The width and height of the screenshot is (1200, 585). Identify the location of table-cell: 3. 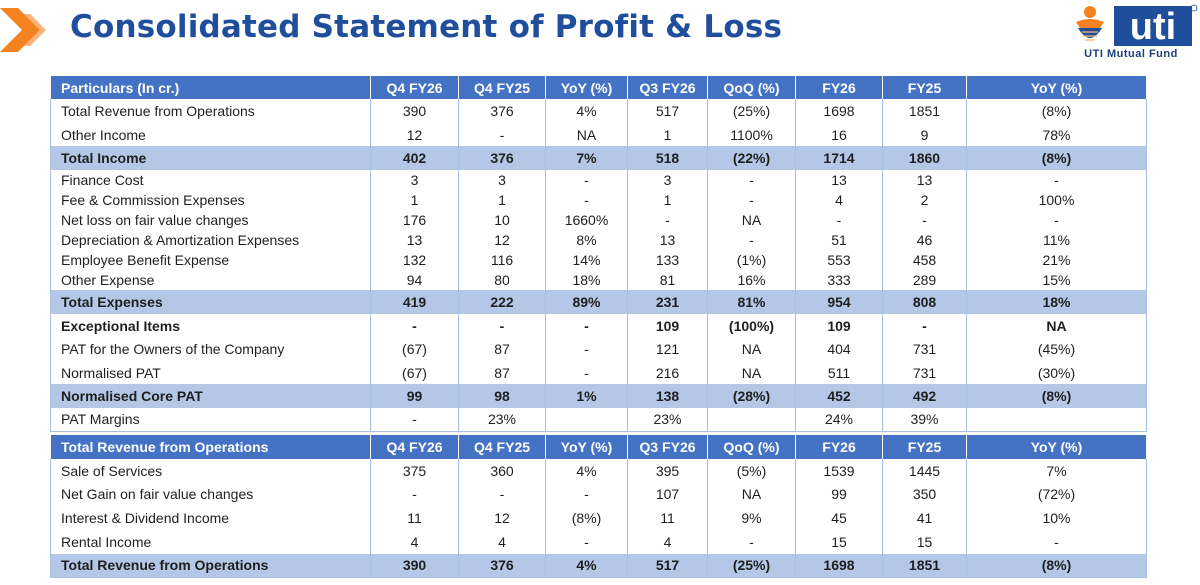
(414, 180).